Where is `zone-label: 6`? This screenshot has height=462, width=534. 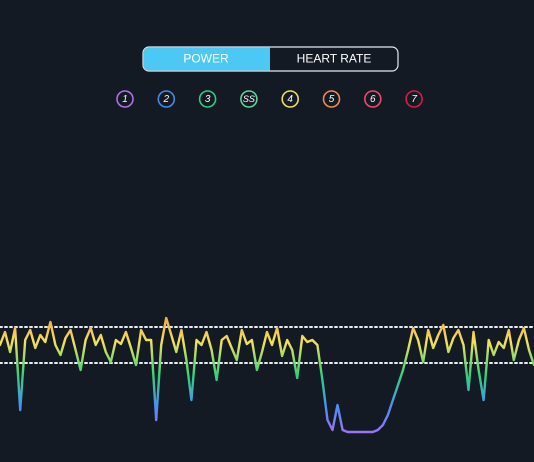 zone-label: 6 is located at coordinates (373, 99).